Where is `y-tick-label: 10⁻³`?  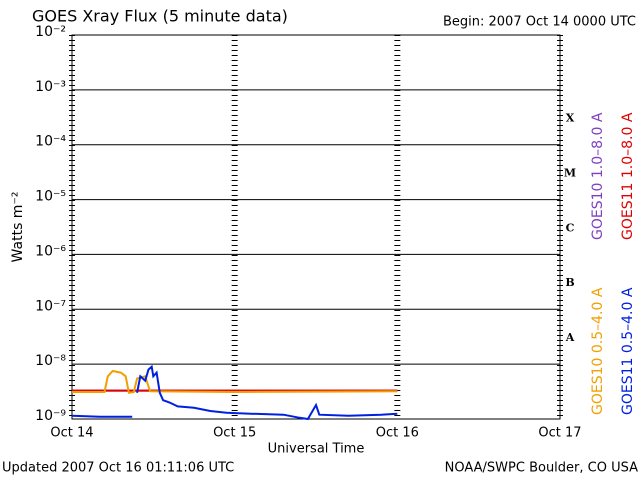
y-tick-label: 10⁻³ is located at coordinates (50, 87).